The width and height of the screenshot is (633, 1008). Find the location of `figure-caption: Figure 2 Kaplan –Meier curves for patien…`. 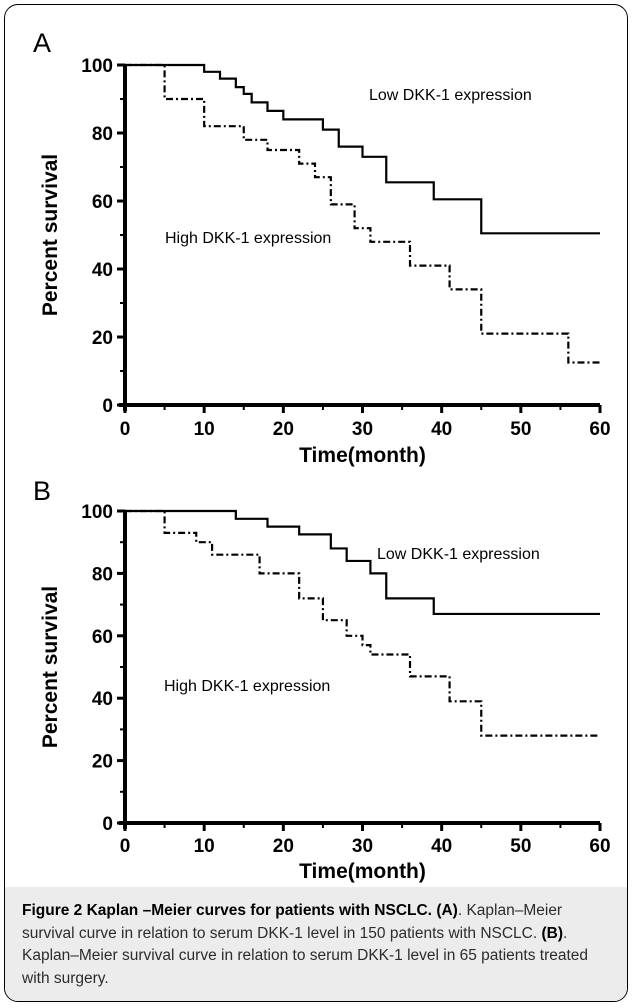

figure-caption: Figure 2 Kaplan –Meier curves for patien… is located at coordinates (316, 944).